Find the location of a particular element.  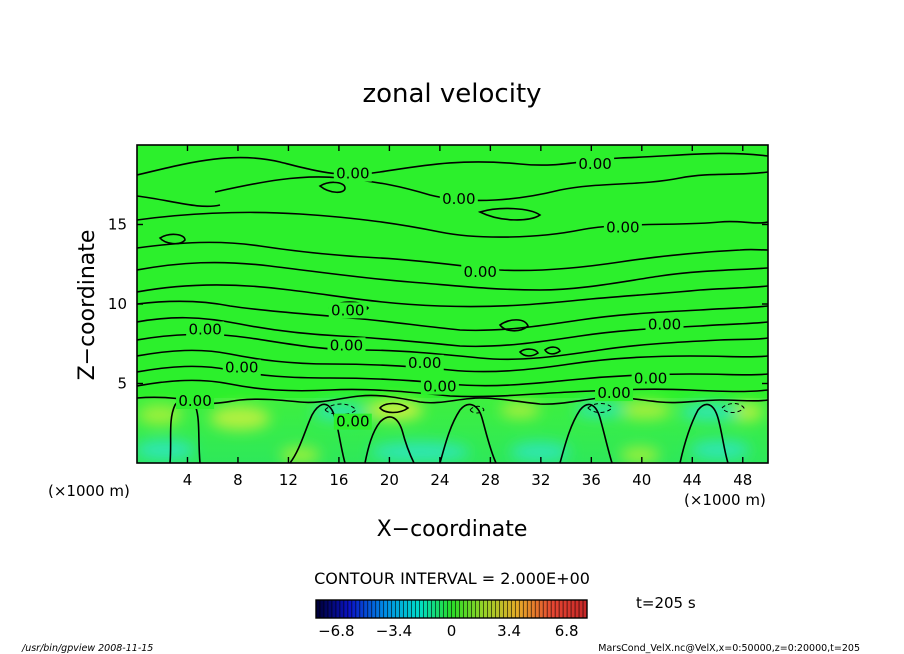

x-tick-label: 28 is located at coordinates (490, 480).